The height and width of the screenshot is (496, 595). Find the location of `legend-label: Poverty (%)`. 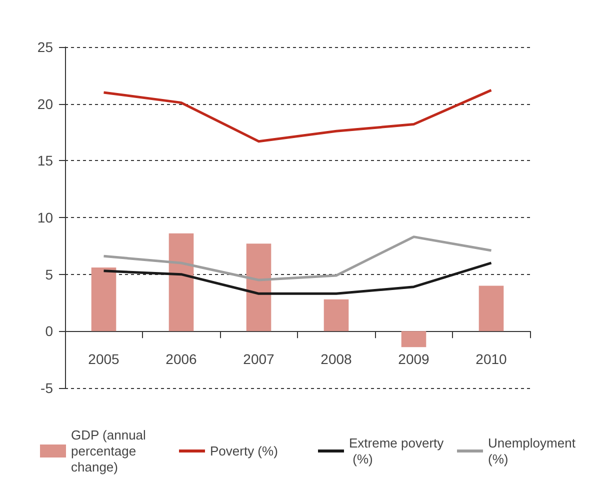

legend-label: Poverty (%) is located at coordinates (244, 451).